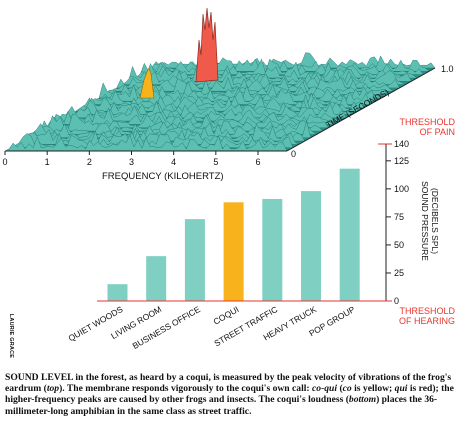 The image size is (466, 445). Describe the element at coordinates (349, 234) in the screenshot. I see `bar-pop-group` at that location.